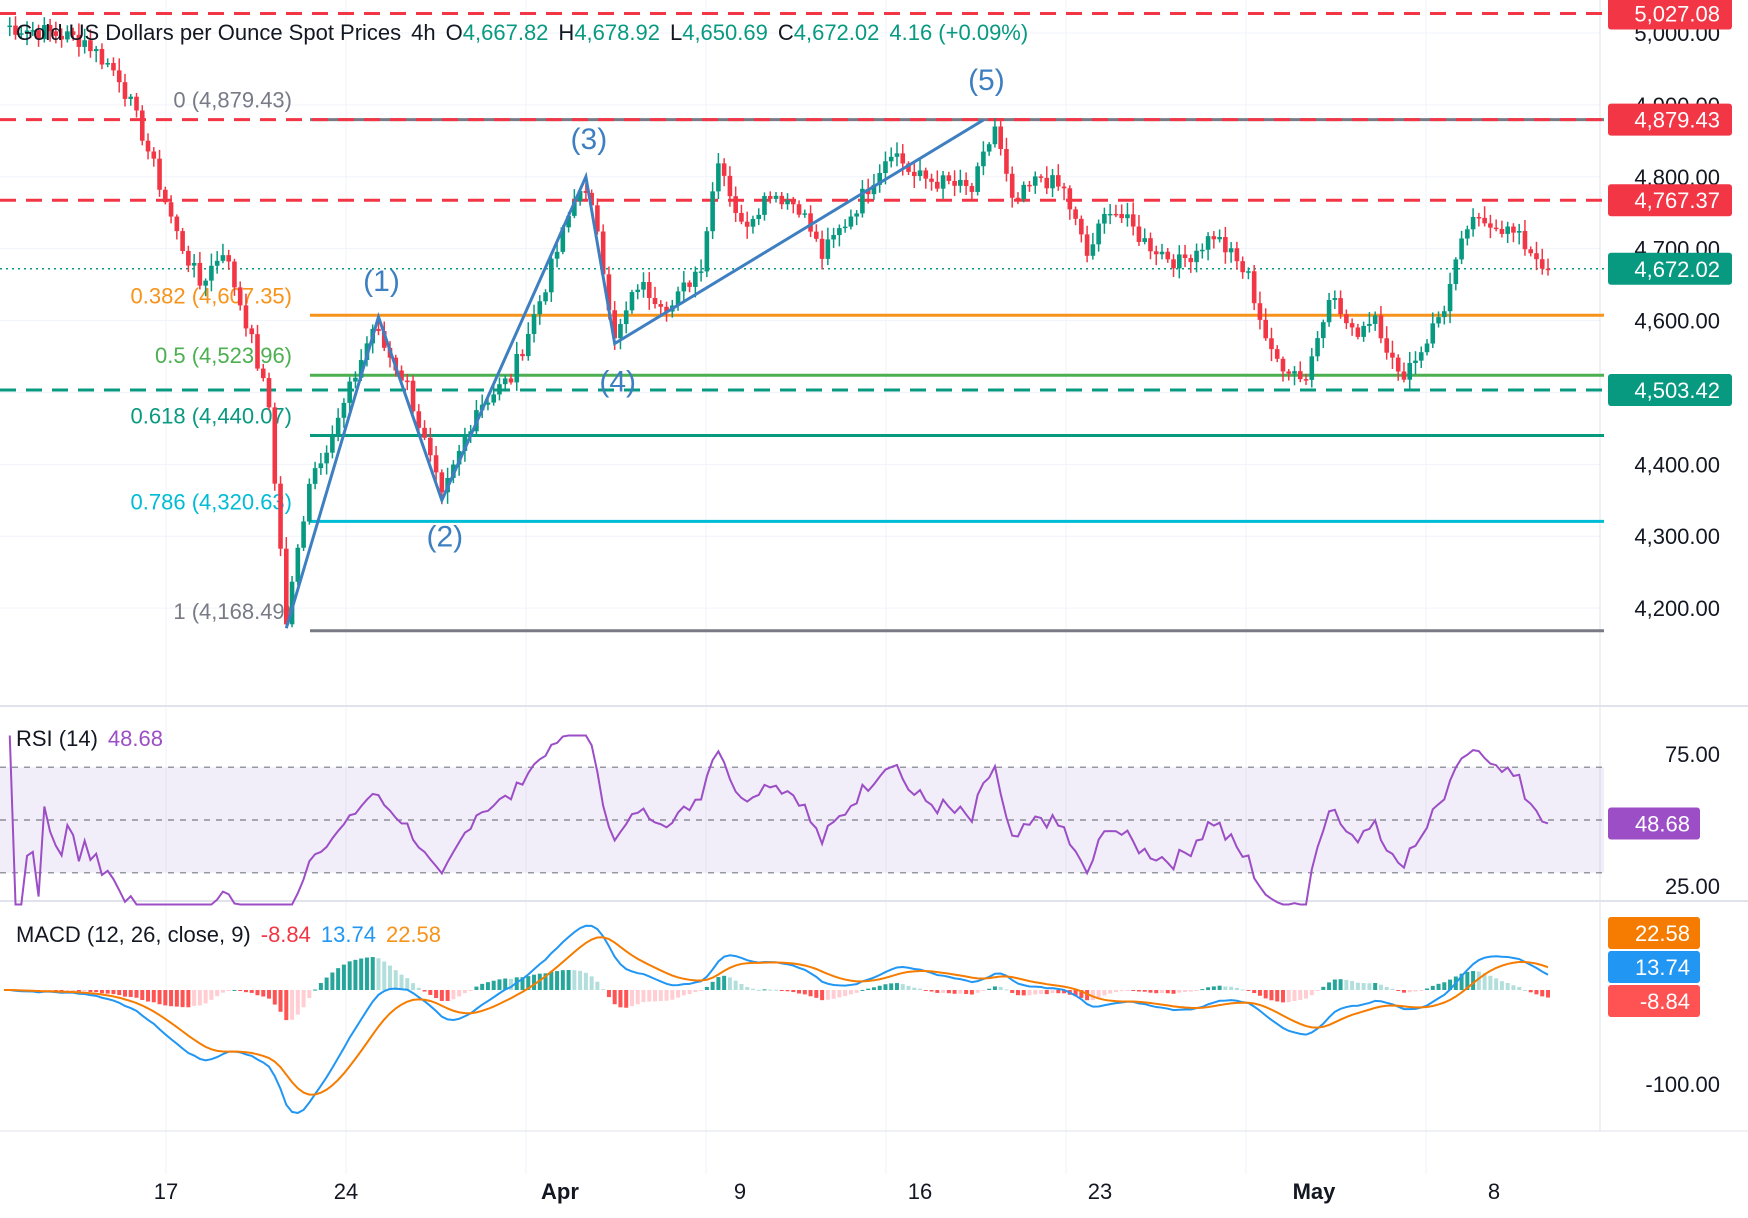 This screenshot has height=1218, width=1748. Describe the element at coordinates (776, 1016) in the screenshot. I see `macd-signal-line` at that location.